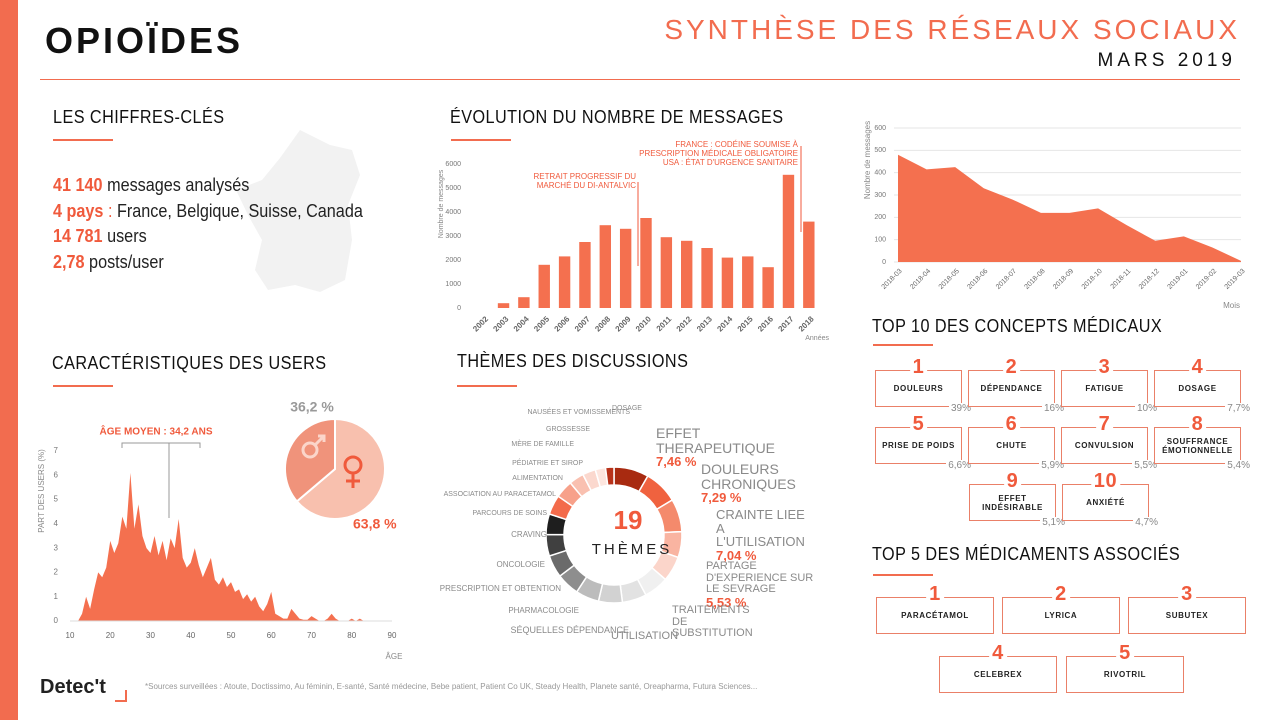 The image size is (1280, 720). What do you see at coordinates (1166, 60) in the screenshot?
I see `page-date: MARS 2019` at bounding box center [1166, 60].